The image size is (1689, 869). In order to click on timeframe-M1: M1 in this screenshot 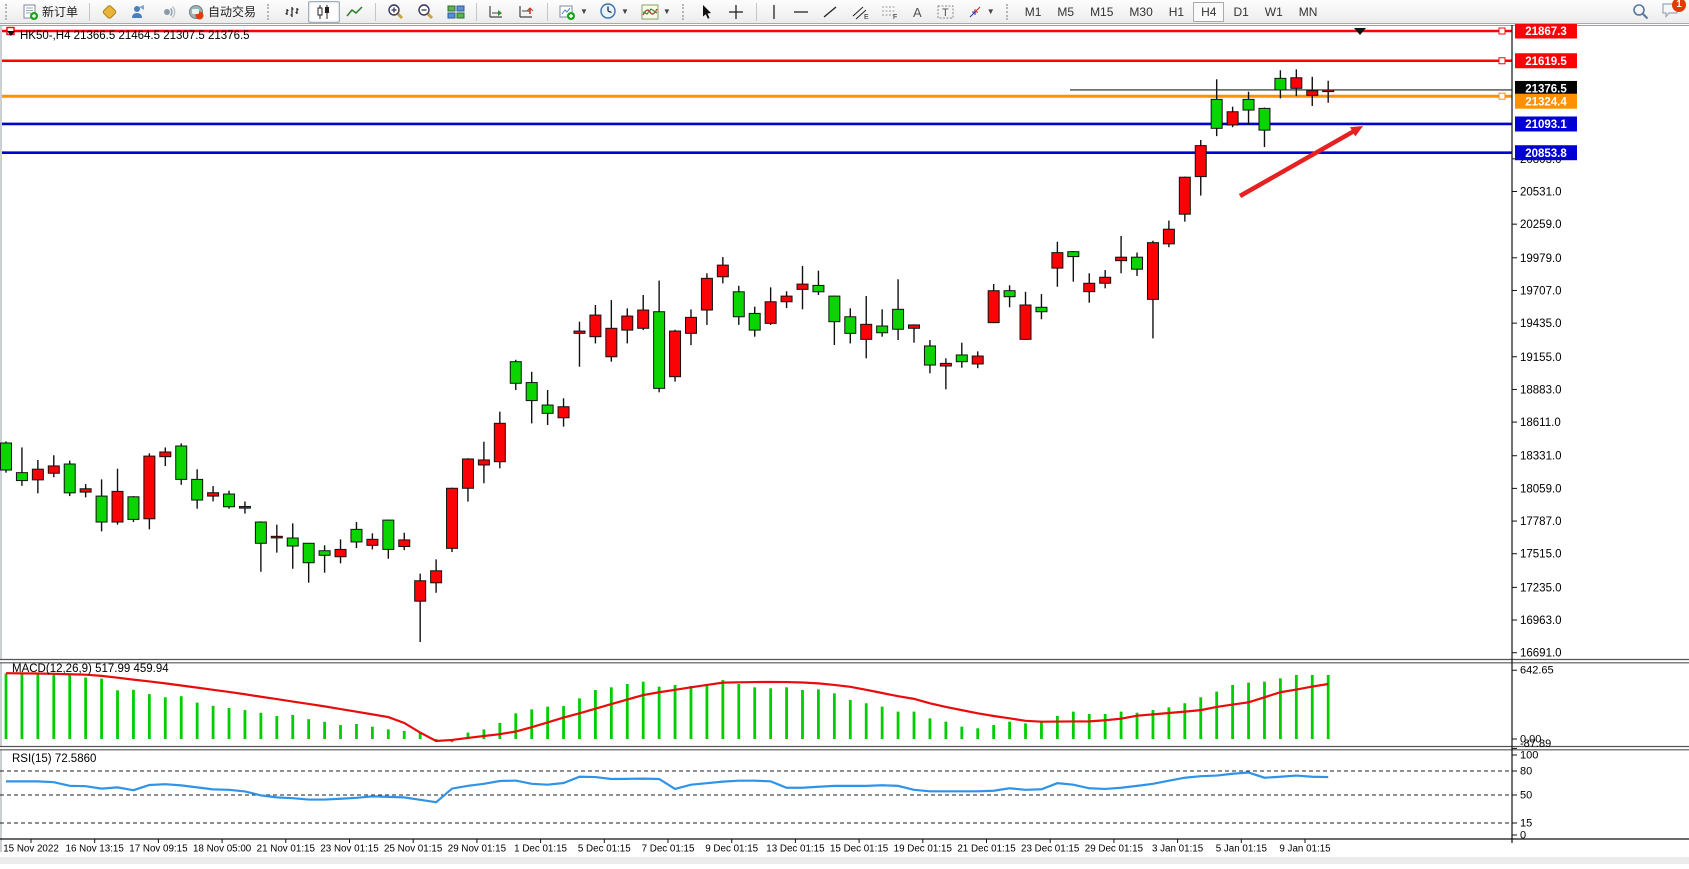, I will do `click(1033, 11)`.